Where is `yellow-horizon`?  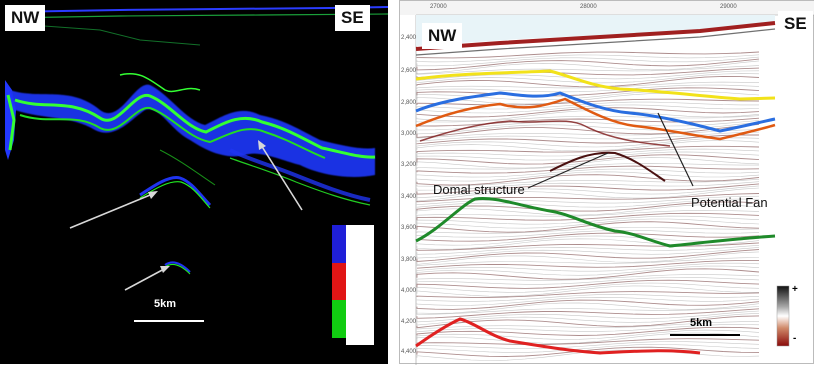 yellow-horizon is located at coordinates (595, 85).